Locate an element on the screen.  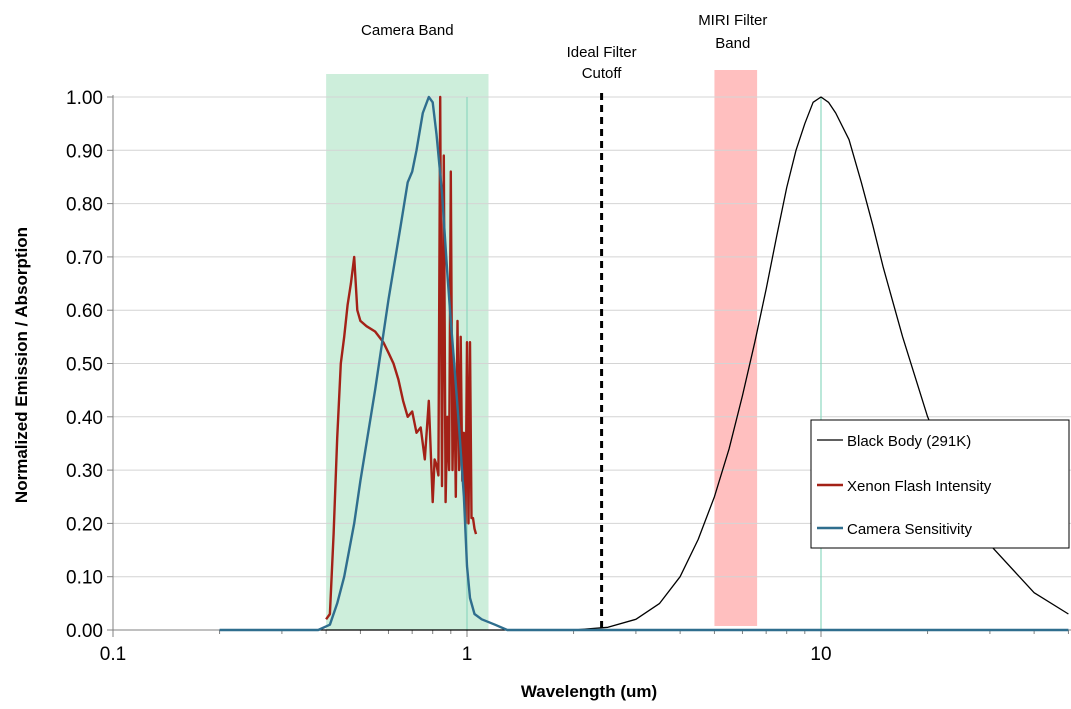
y-tick-label: 0.00 is located at coordinates (84, 631).